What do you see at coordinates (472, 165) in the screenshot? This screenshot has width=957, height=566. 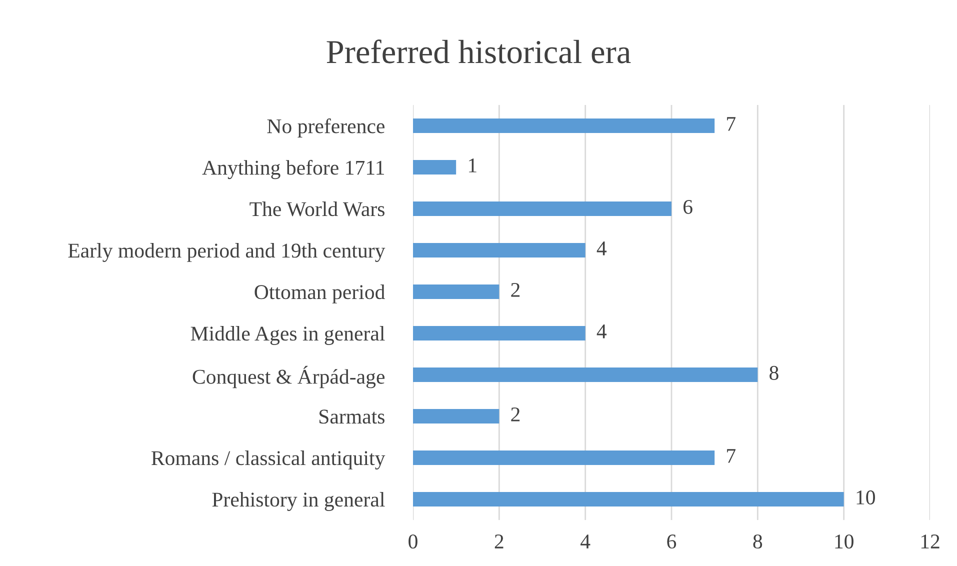 I see `data-label: 1` at bounding box center [472, 165].